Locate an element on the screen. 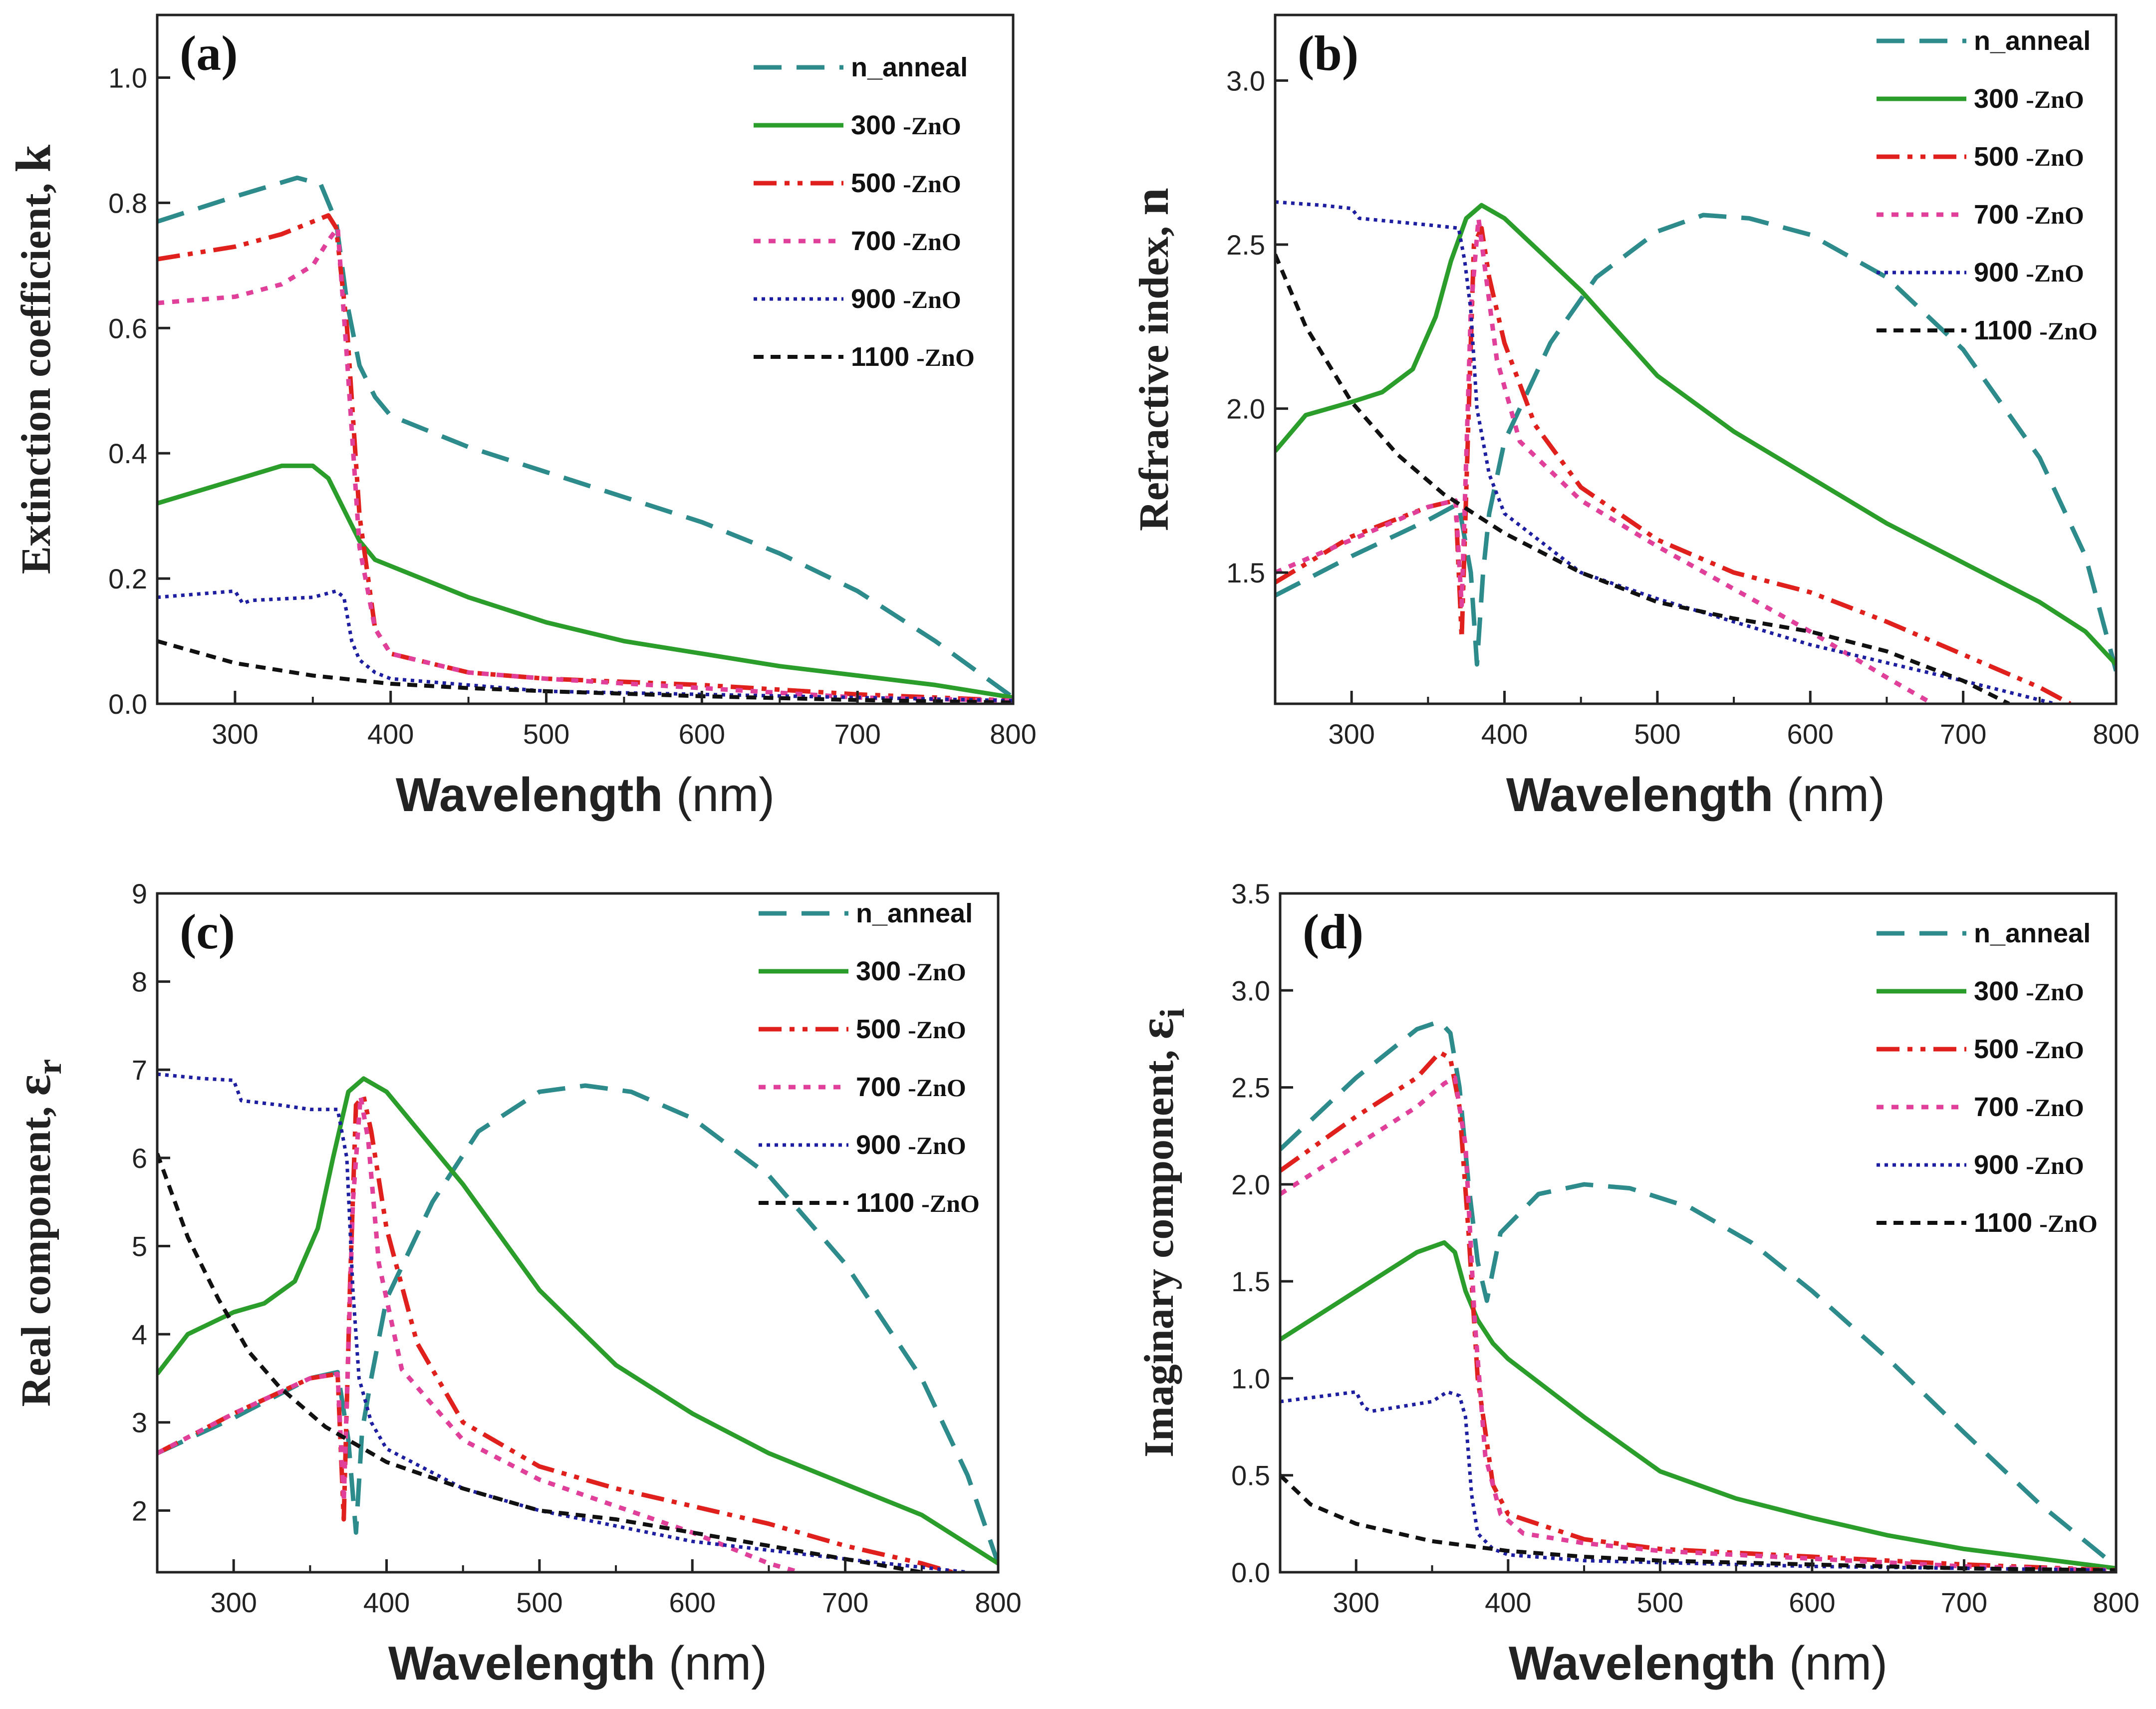 The height and width of the screenshot is (1709, 2156). y-tick-label: 3.5 is located at coordinates (1250, 893).